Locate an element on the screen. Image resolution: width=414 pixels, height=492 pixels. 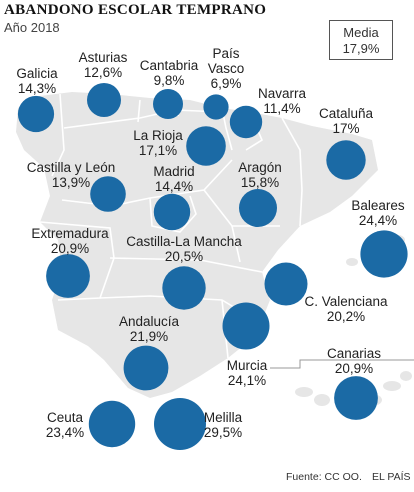
bubble-la-rioja is located at coordinates (206, 146).